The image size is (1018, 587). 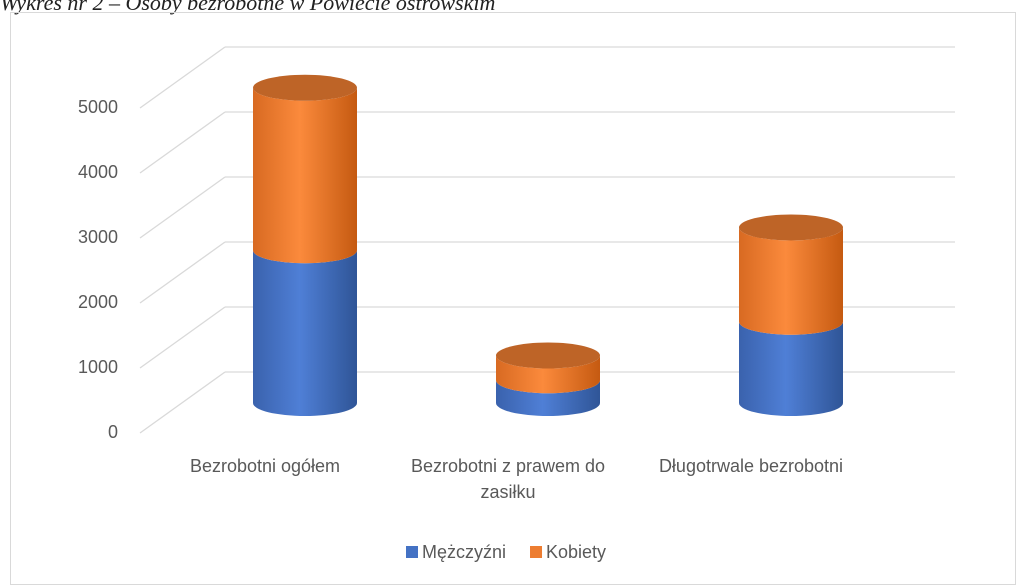 I want to click on y-tick-label: 4000, so click(x=98, y=172).